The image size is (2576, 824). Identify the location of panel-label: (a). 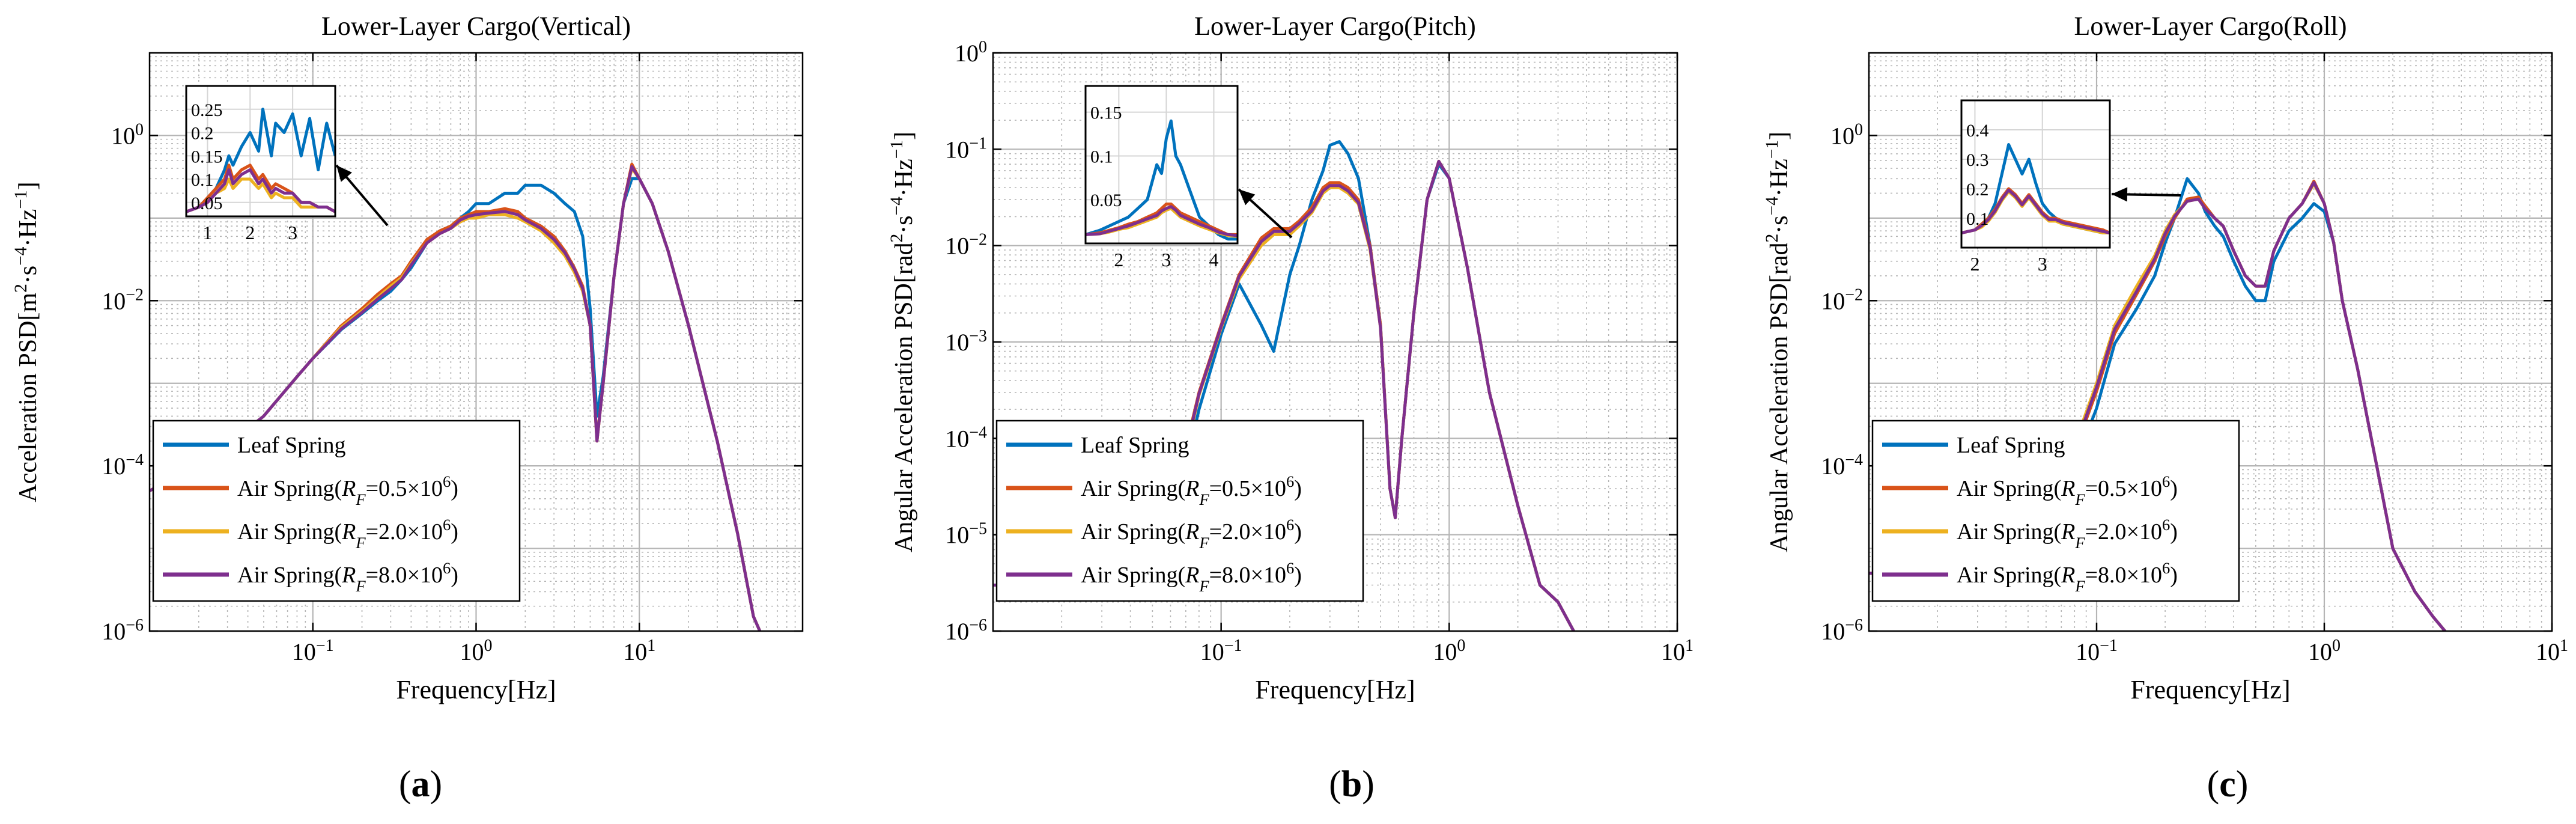
(420, 784).